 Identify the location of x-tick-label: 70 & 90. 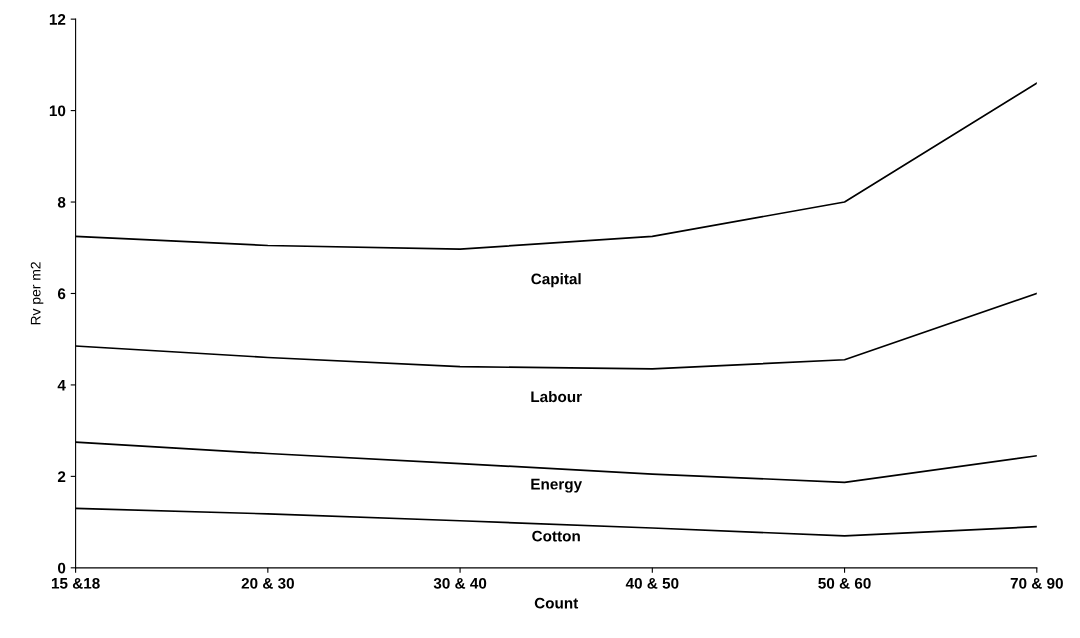
(1036, 583).